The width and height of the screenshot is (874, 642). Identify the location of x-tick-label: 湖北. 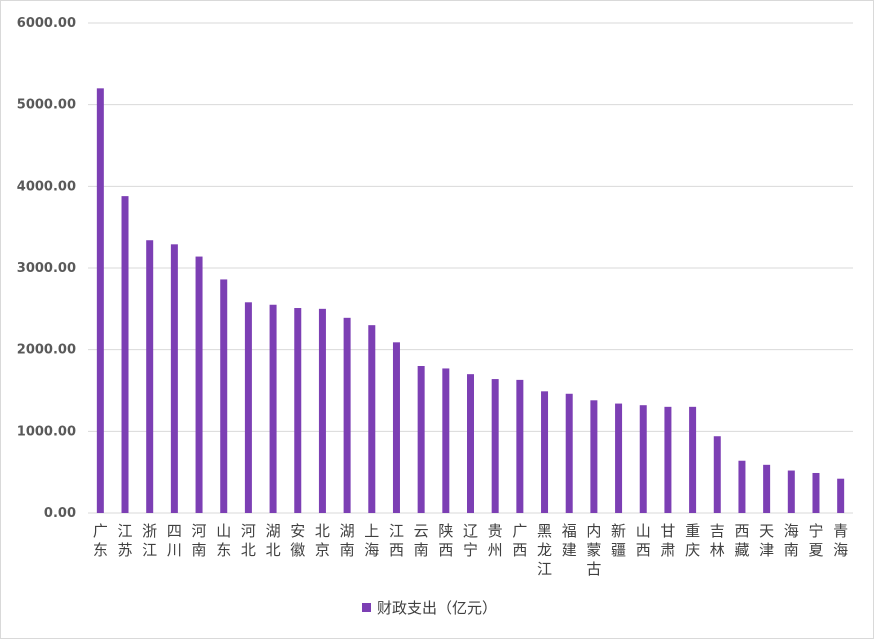
(273, 540).